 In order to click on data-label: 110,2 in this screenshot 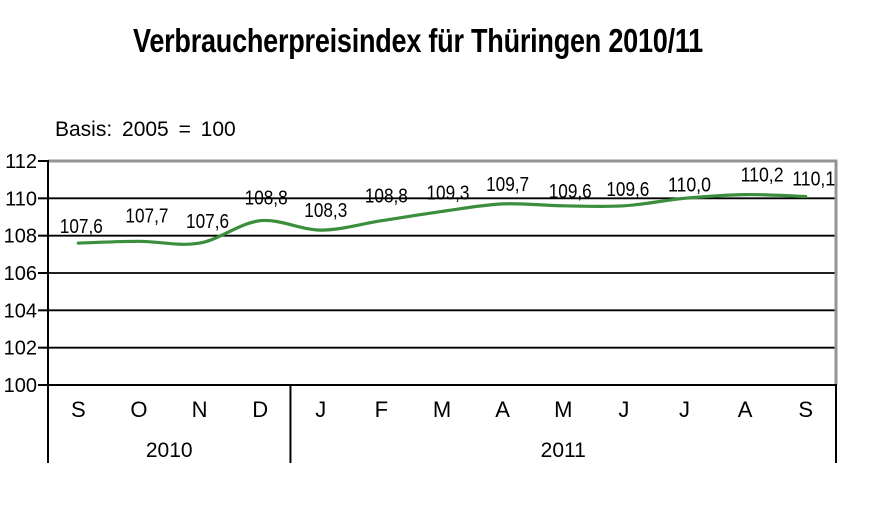, I will do `click(762, 176)`.